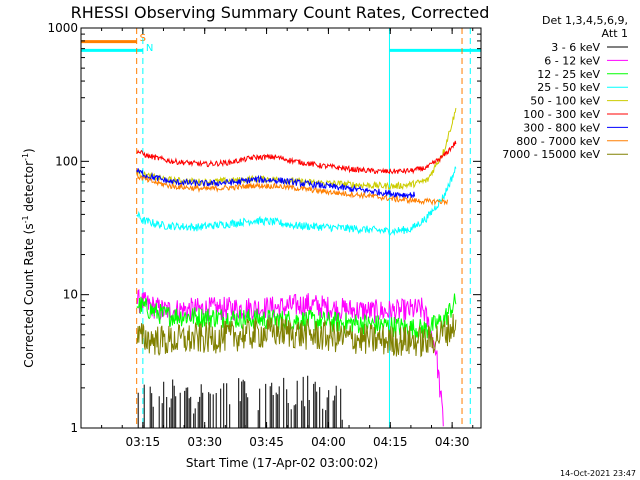  What do you see at coordinates (615, 33) in the screenshot?
I see `legend-header-line-2: Att 1` at bounding box center [615, 33].